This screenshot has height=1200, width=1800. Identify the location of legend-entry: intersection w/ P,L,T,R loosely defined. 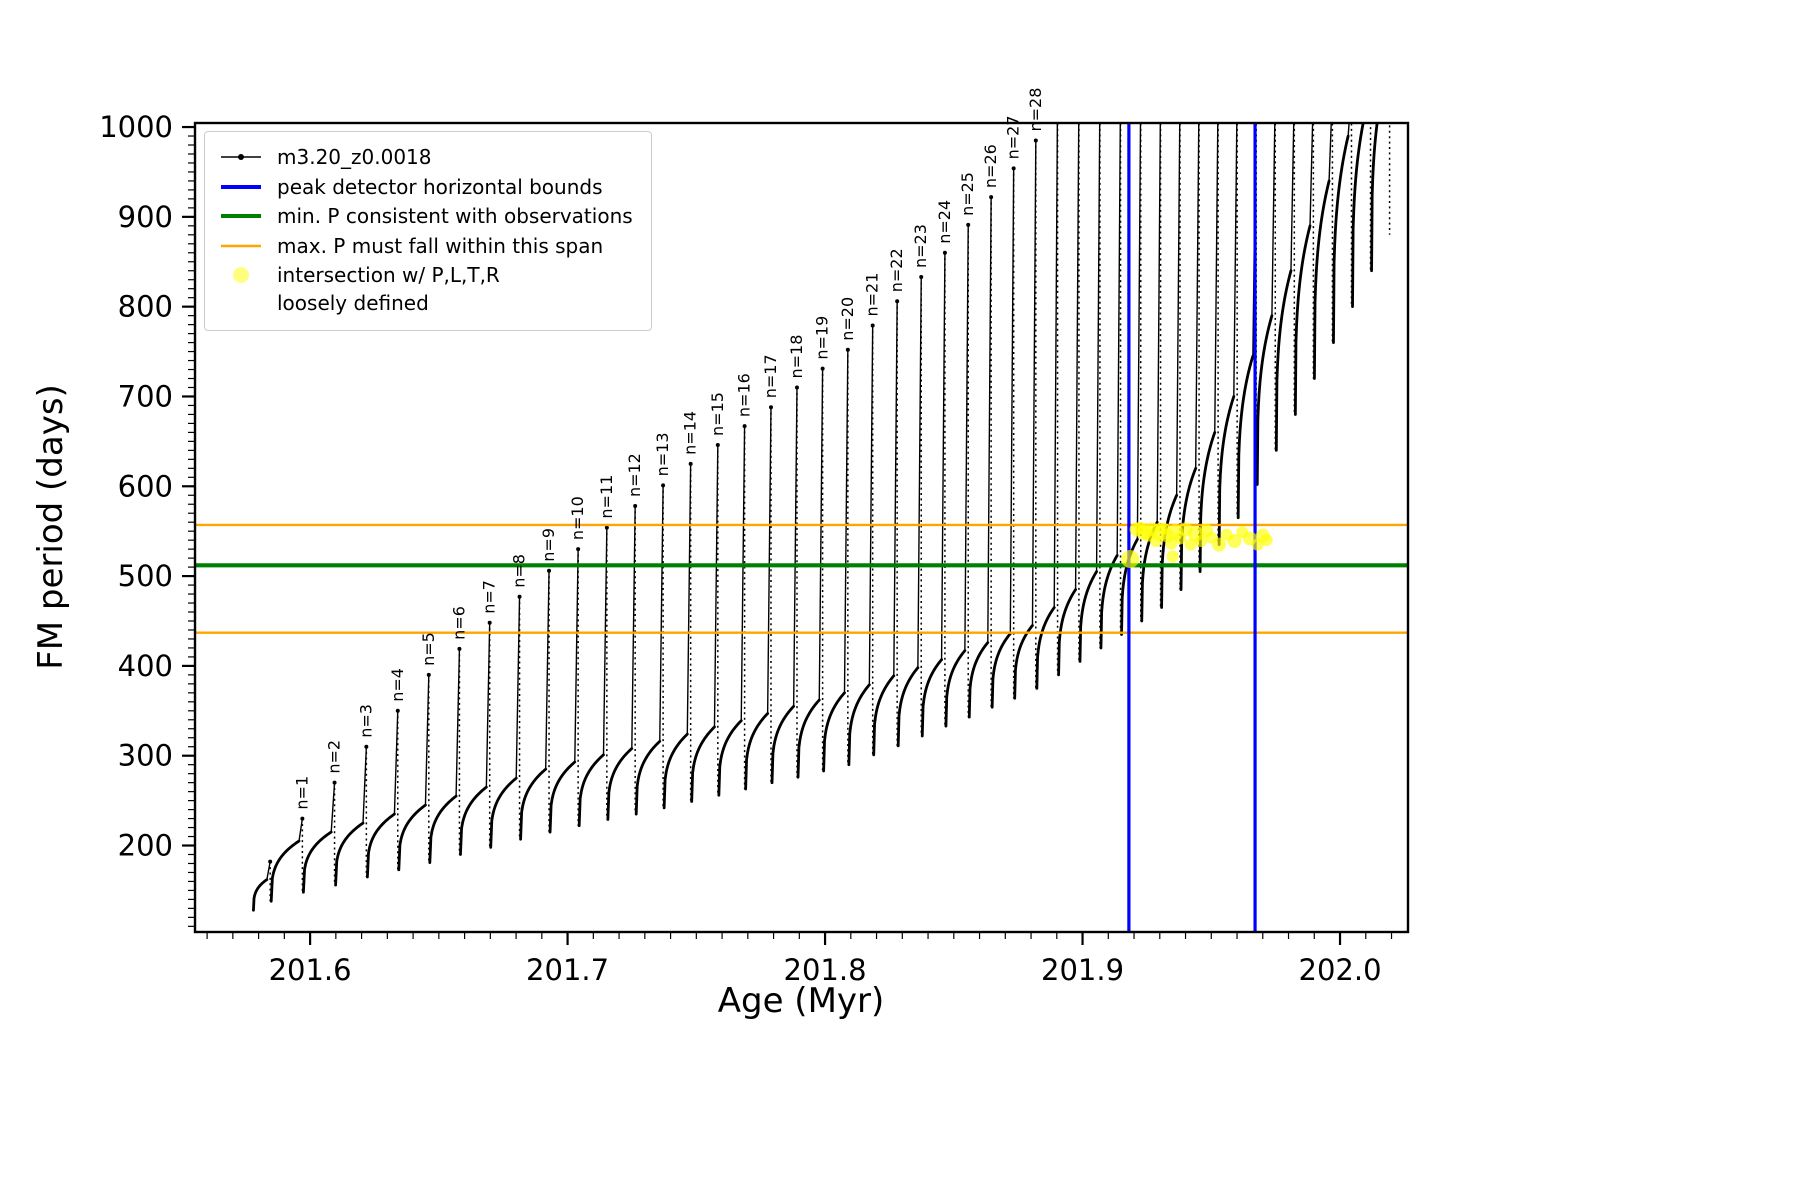
(425, 289).